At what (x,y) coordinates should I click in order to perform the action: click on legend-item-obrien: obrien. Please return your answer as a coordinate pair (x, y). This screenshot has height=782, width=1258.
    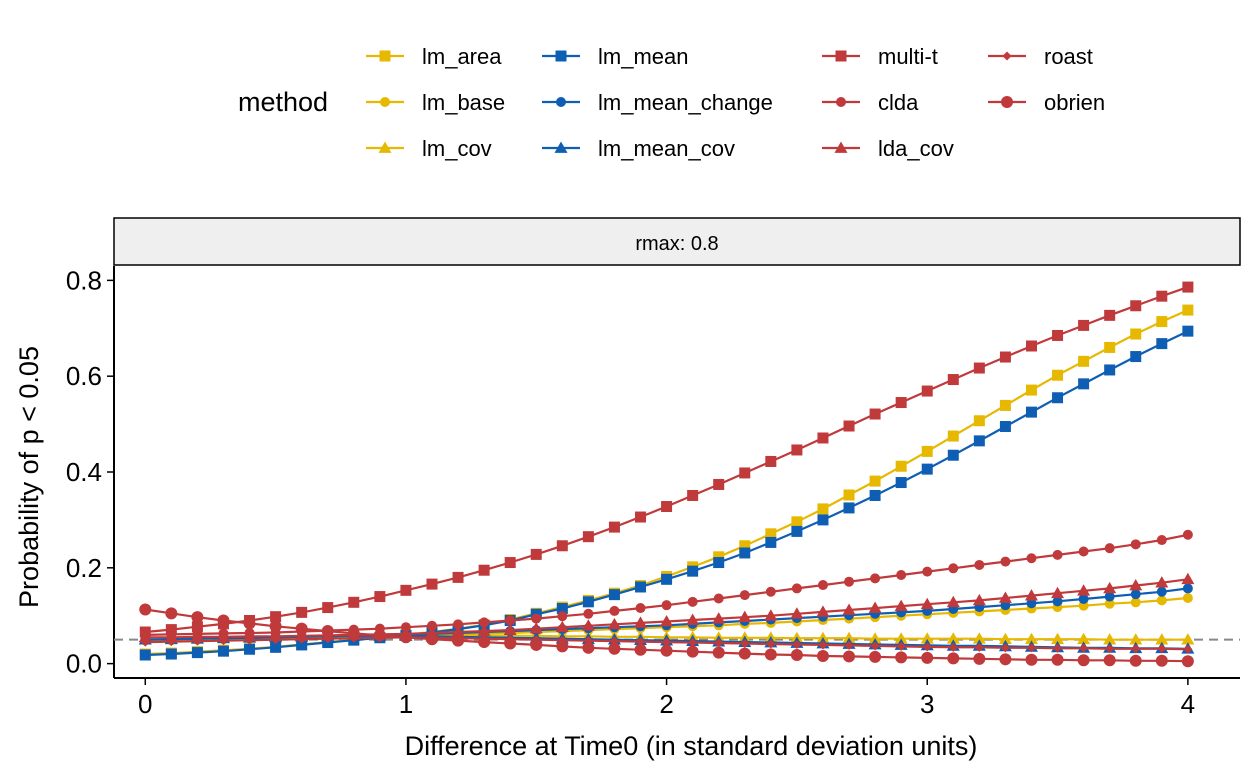
    Looking at the image, I should click on (1046, 102).